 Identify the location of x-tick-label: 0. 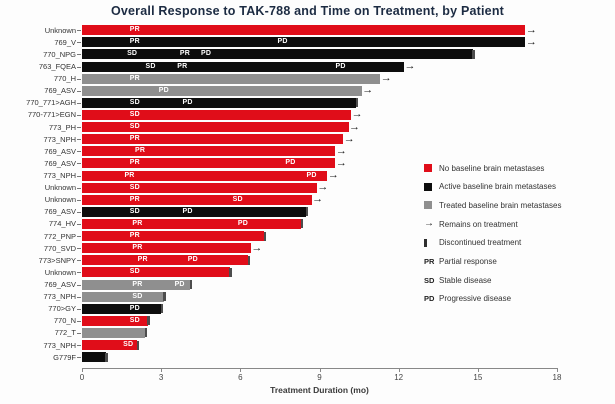
(82, 377).